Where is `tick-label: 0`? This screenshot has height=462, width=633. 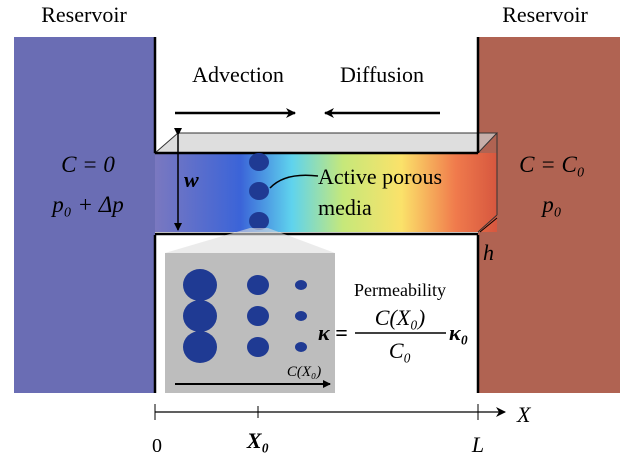
tick-label: 0 is located at coordinates (157, 446).